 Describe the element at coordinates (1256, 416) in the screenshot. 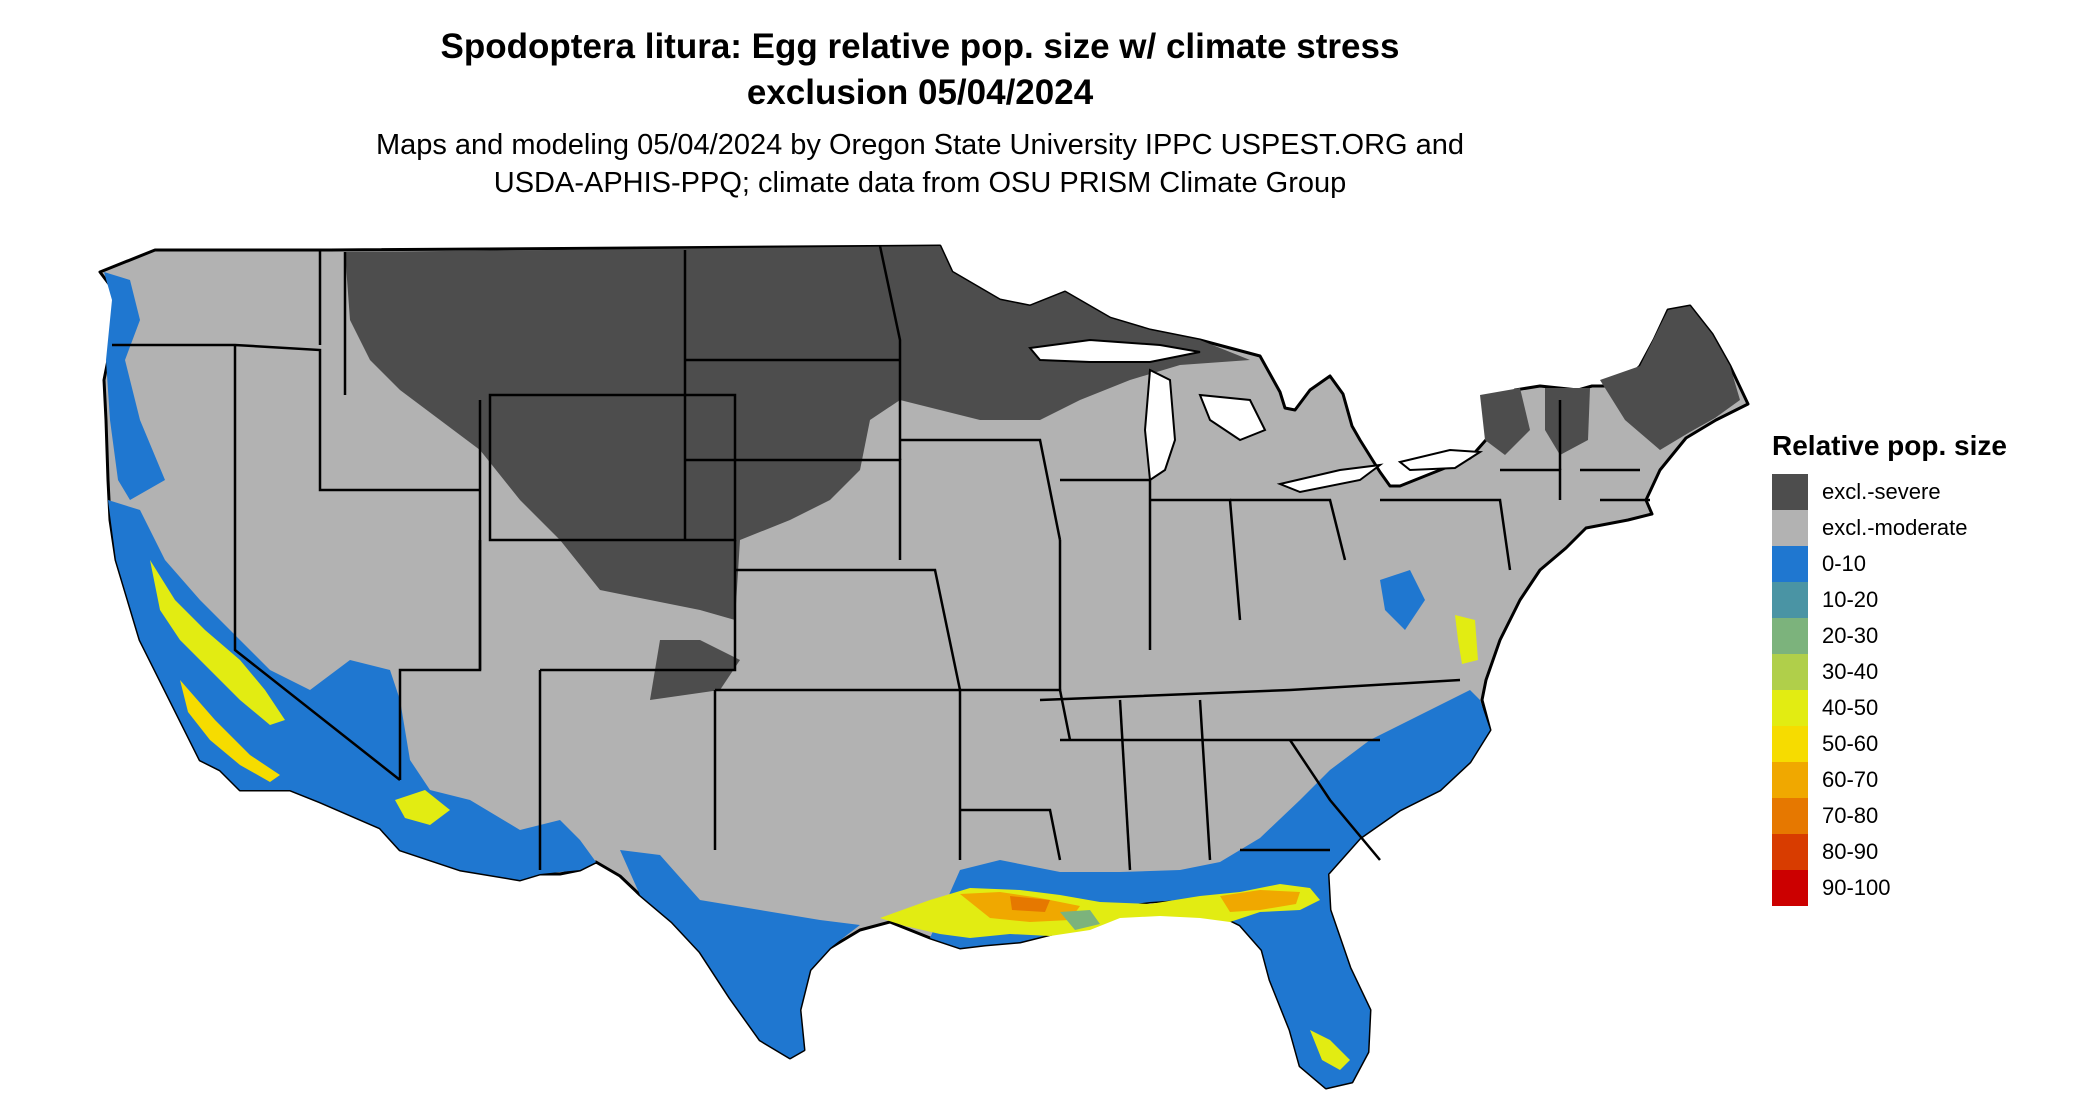

I see `great-lakes` at that location.